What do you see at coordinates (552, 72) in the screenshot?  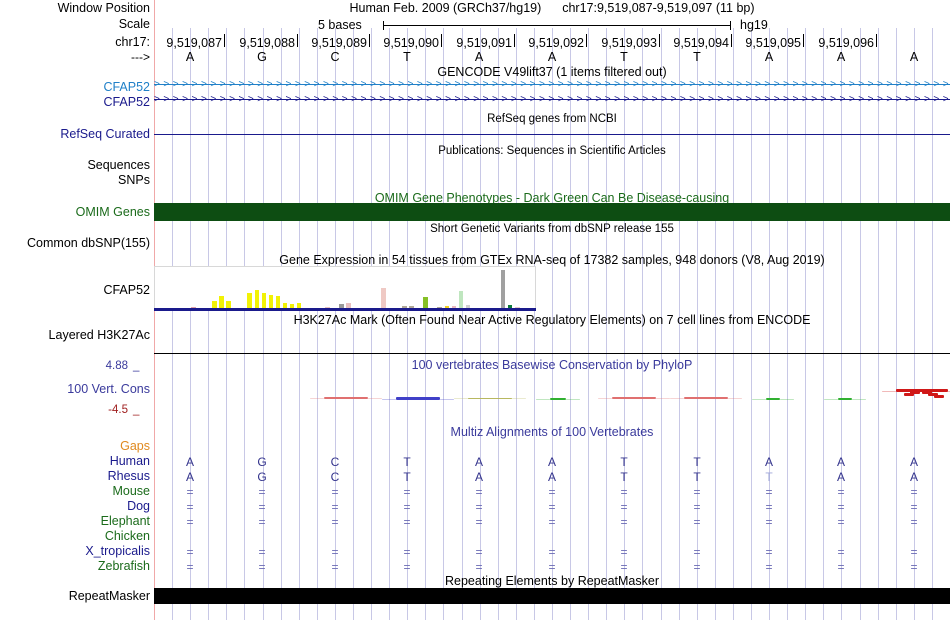 I see `gencode-center-label: GENCODE V49lift37 (1 items filtered out)` at bounding box center [552, 72].